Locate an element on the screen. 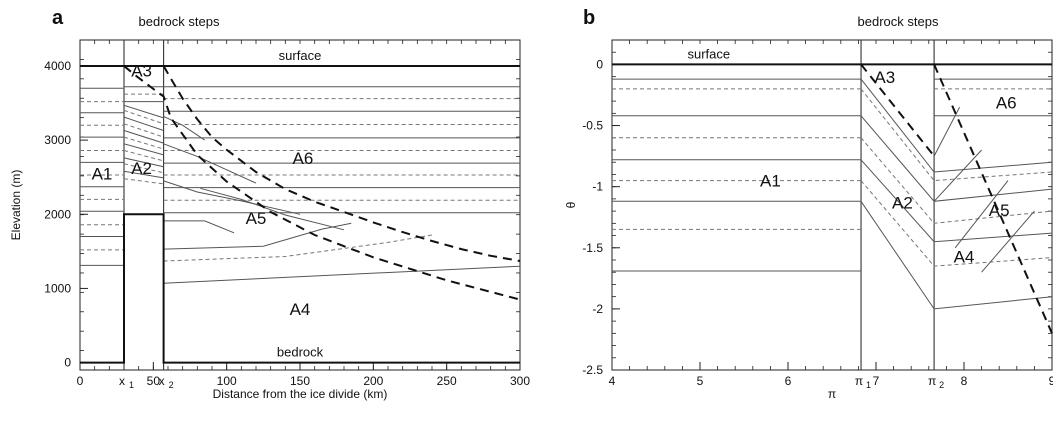 This screenshot has width=1053, height=426. x-tick-label: 150 is located at coordinates (300, 381).